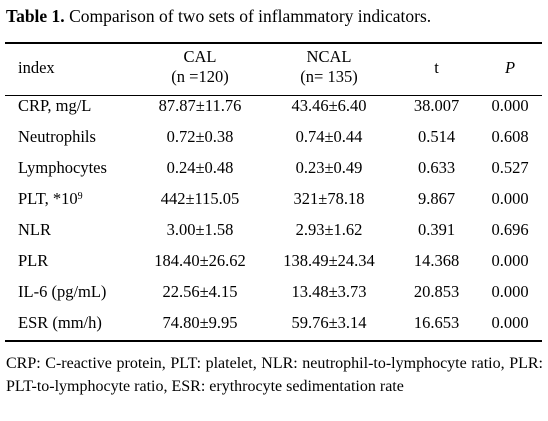  What do you see at coordinates (329, 105) in the screenshot?
I see `row-ncal: 43.46±6.40` at bounding box center [329, 105].